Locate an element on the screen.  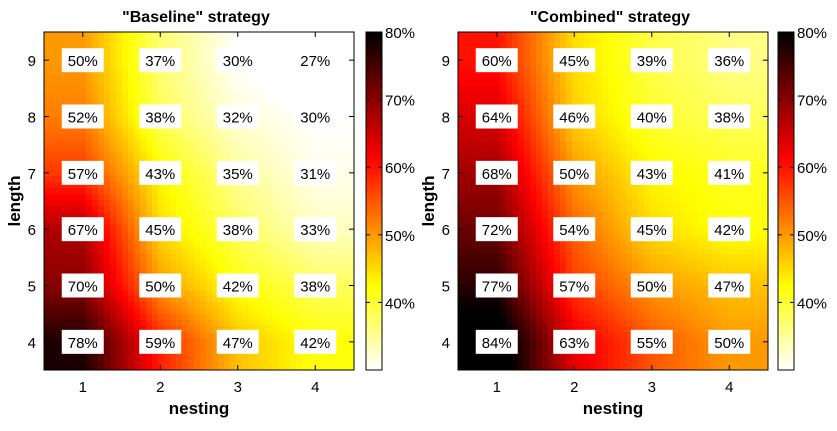
x-tick-label: 2 is located at coordinates (574, 387).